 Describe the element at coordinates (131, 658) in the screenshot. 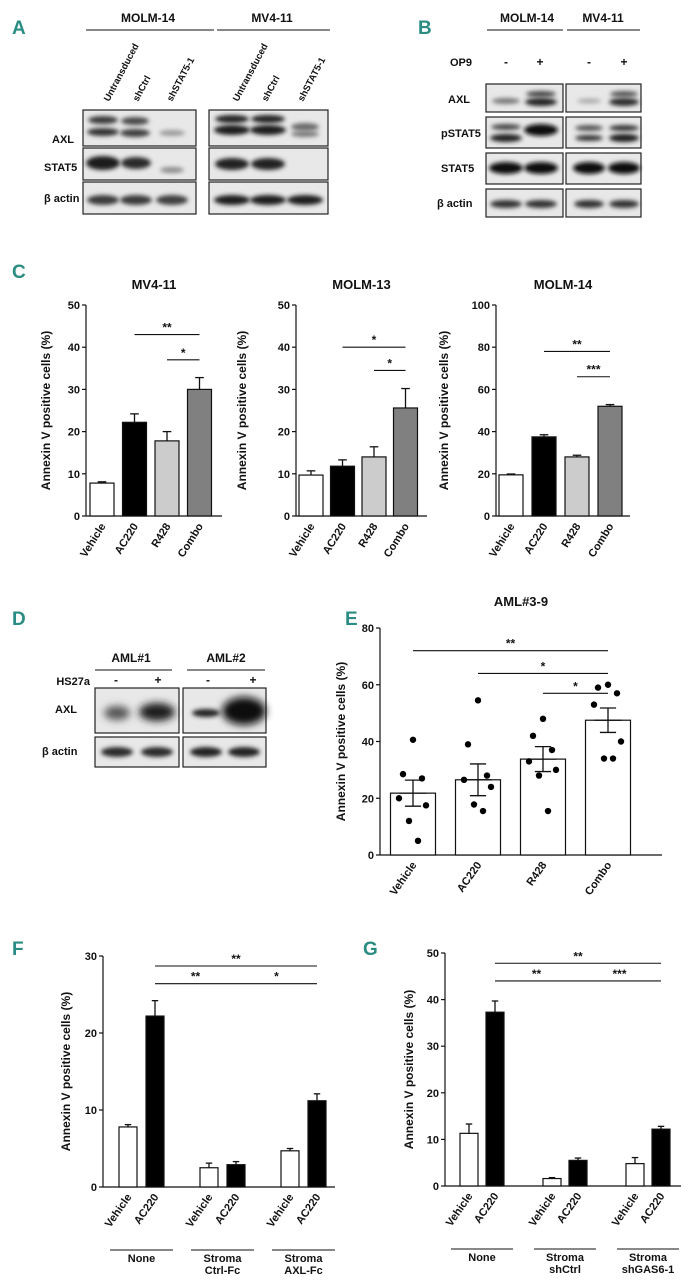

I see `group-label: AML#1` at that location.